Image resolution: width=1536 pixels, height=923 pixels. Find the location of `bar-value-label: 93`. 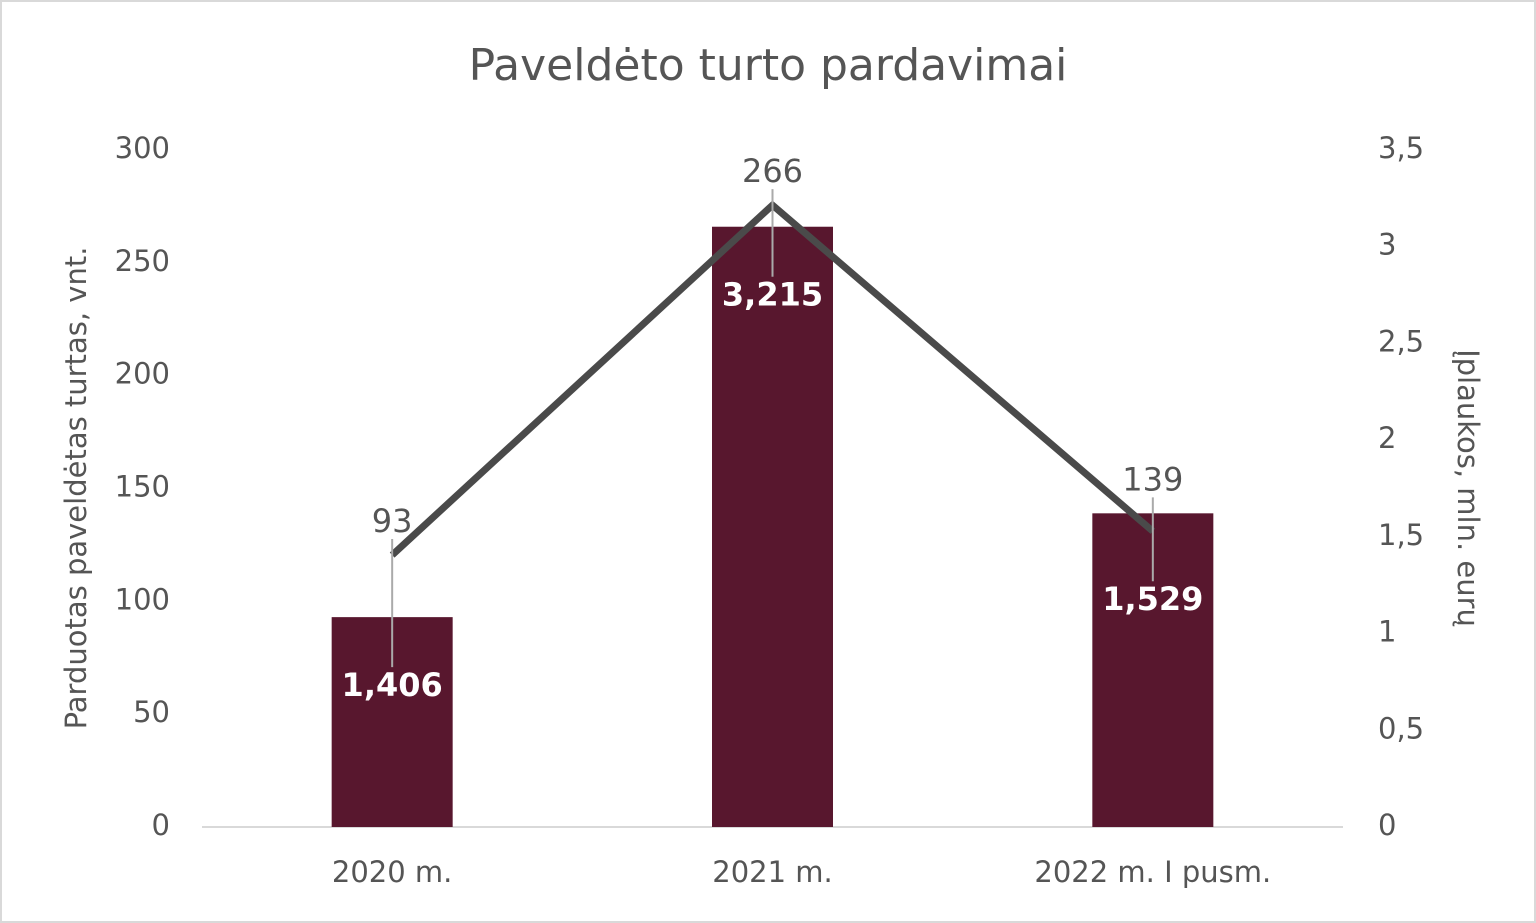

bar-value-label: 93 is located at coordinates (392, 521).